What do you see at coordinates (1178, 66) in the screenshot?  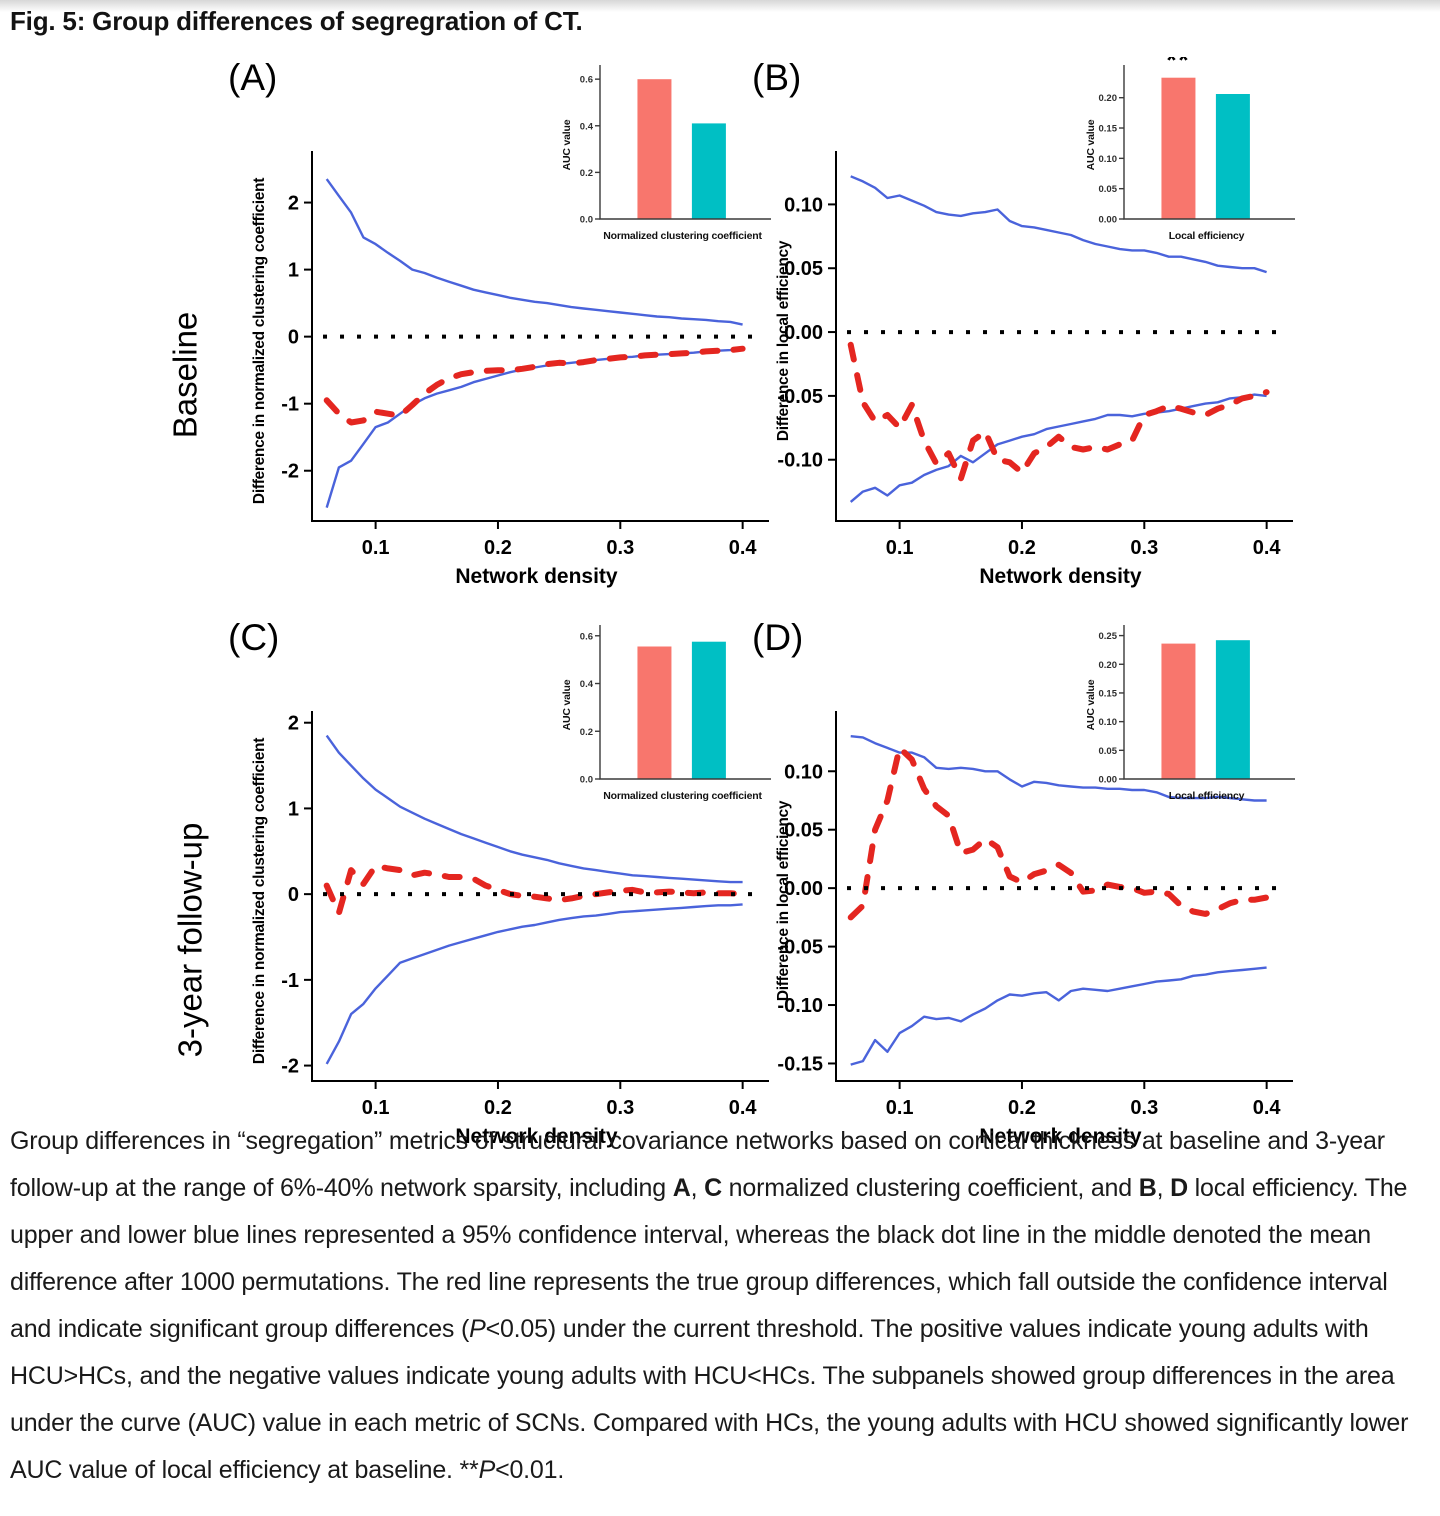 I see `significance-stars: **` at bounding box center [1178, 66].